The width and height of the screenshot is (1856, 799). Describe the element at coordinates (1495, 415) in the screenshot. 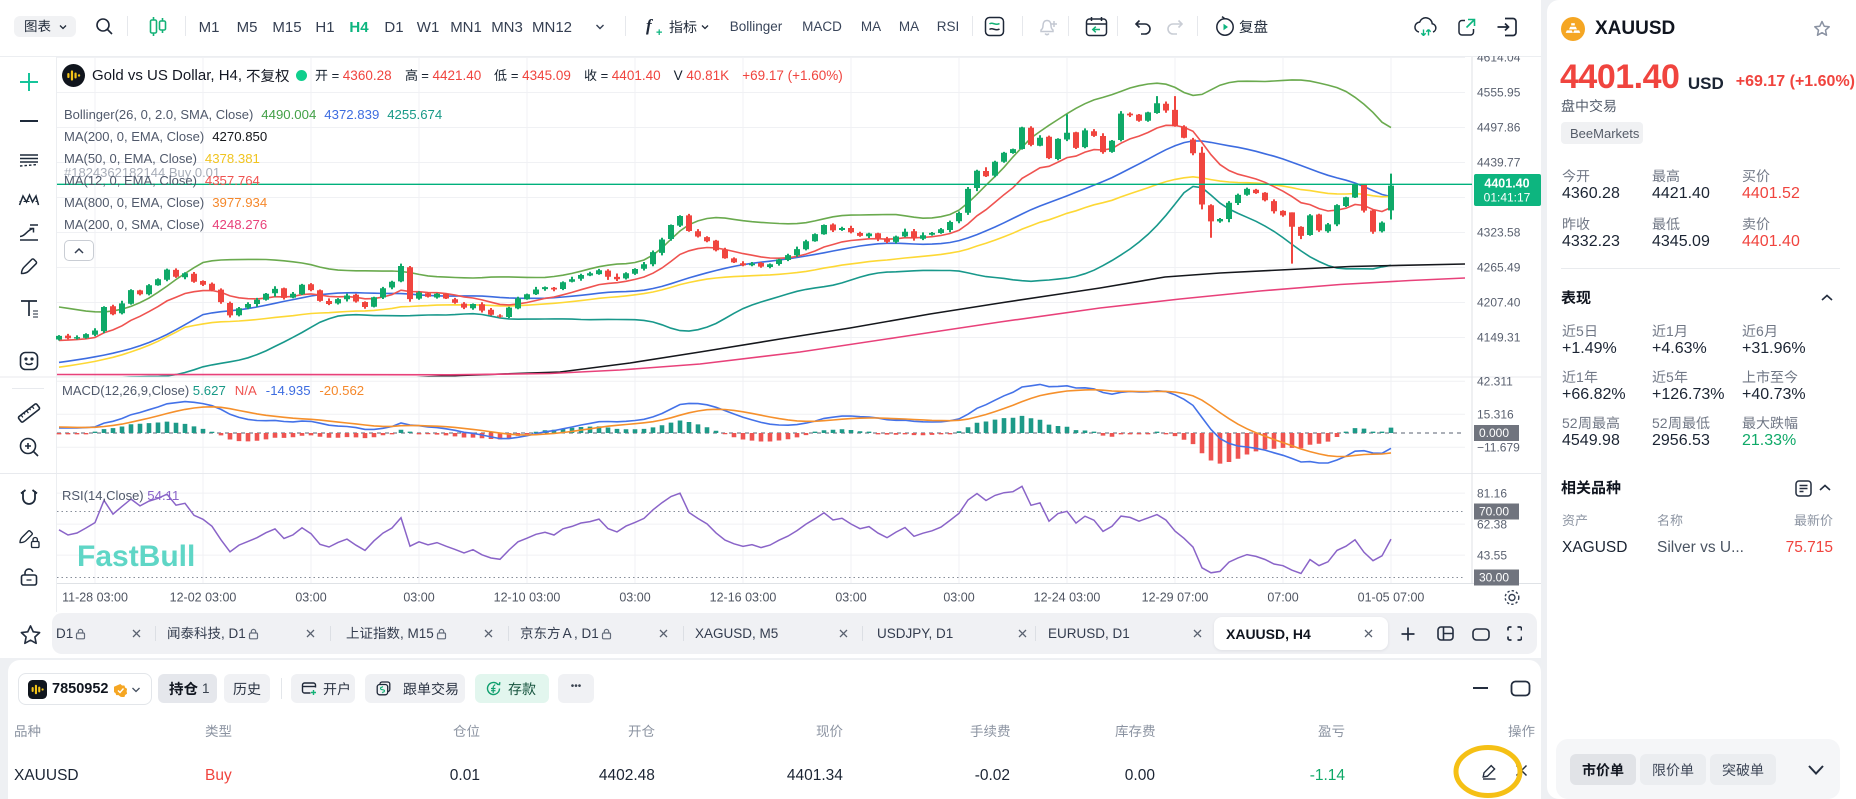

I see `svg-text: 15.316` at that location.